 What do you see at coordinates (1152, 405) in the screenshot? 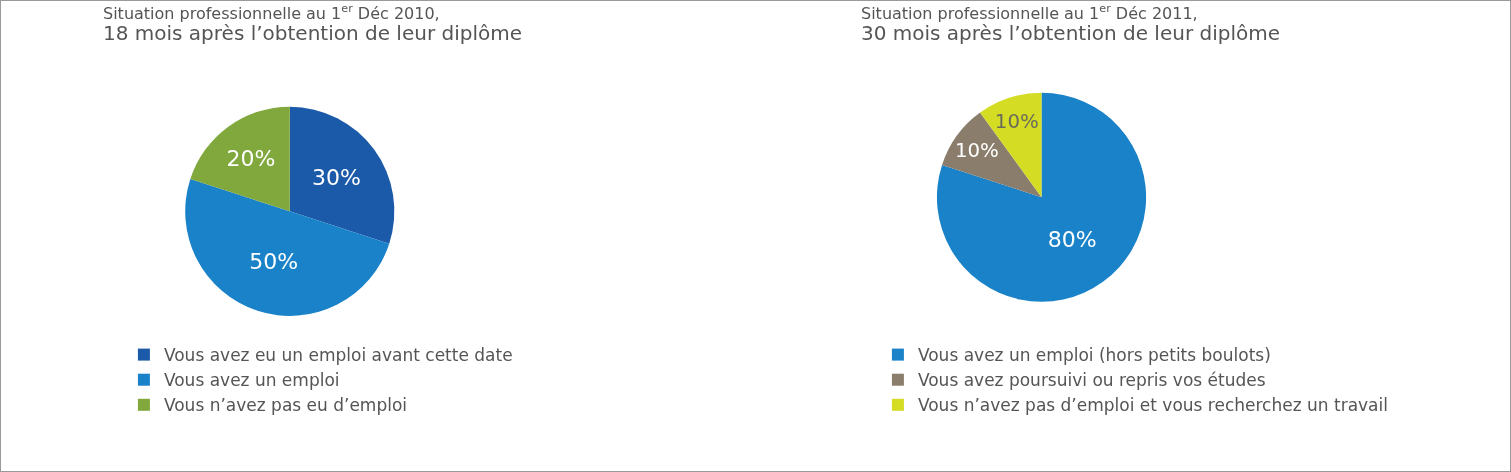
I see `legend-label: Vous n’avez pas d’emploi et vous recherchez un travail` at bounding box center [1152, 405].